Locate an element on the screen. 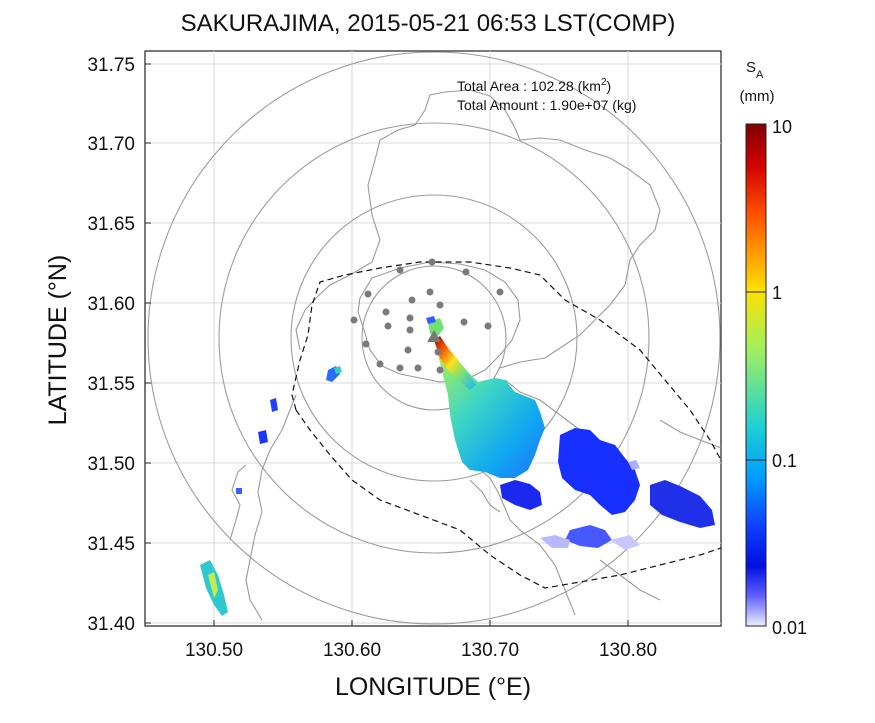 The image size is (875, 723). total-amount-text: Total Amount : 1.90e+07 (kg) is located at coordinates (546, 105).